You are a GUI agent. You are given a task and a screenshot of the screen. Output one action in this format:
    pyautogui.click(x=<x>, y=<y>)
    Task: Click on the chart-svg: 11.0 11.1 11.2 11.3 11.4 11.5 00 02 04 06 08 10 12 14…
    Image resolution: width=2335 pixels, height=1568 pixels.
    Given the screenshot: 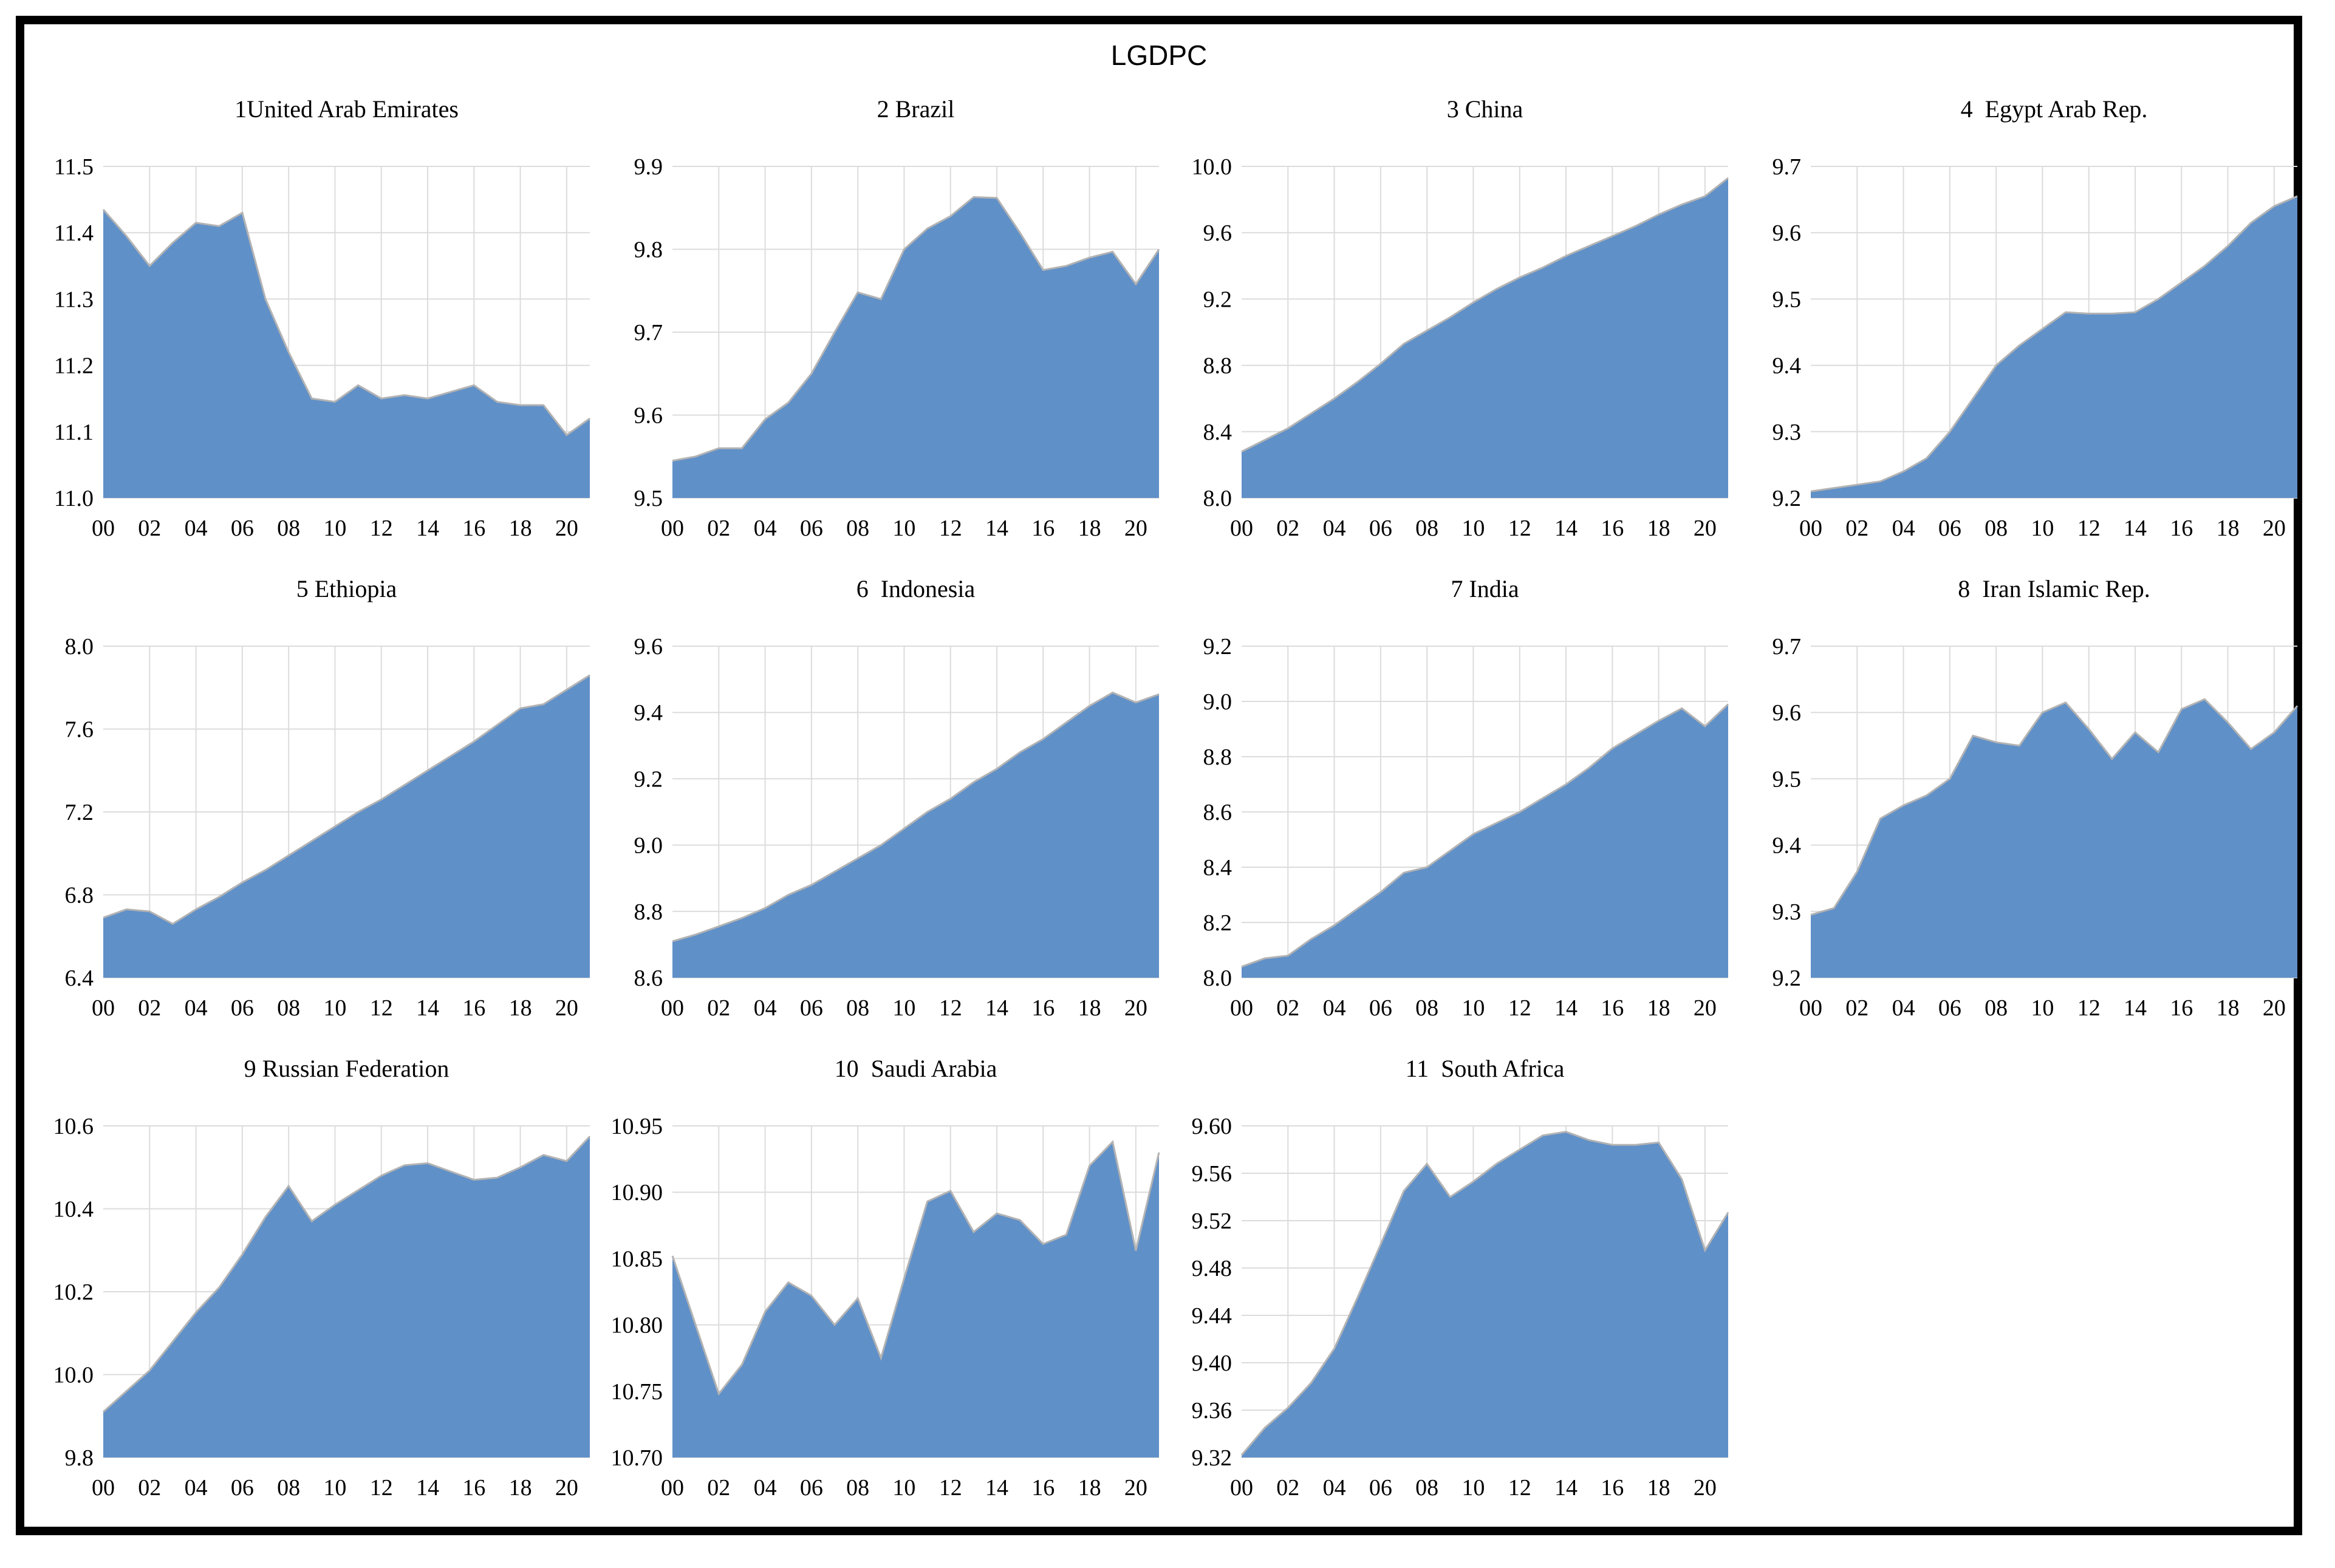 What is the action you would take?
    pyautogui.click(x=322, y=347)
    